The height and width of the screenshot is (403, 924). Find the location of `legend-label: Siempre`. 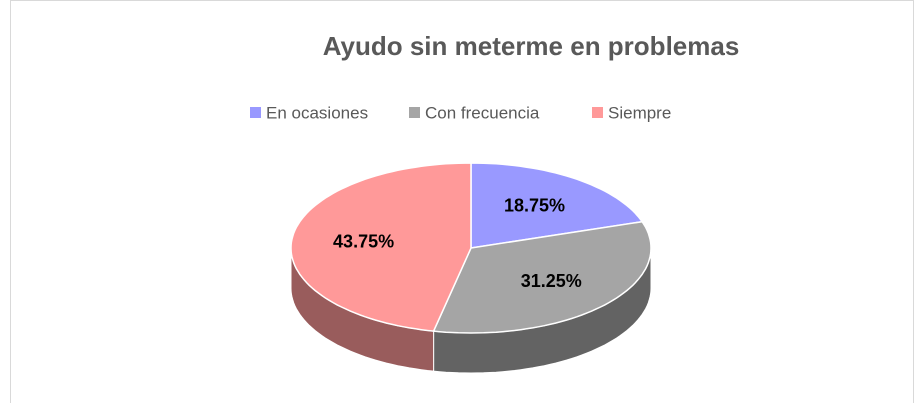

legend-label: Siempre is located at coordinates (639, 112).